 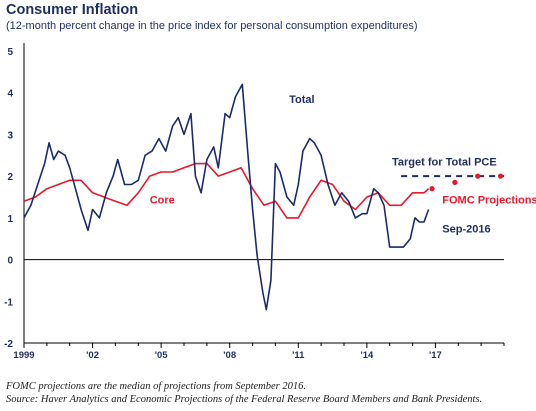 I want to click on core-series-line, so click(x=226, y=190).